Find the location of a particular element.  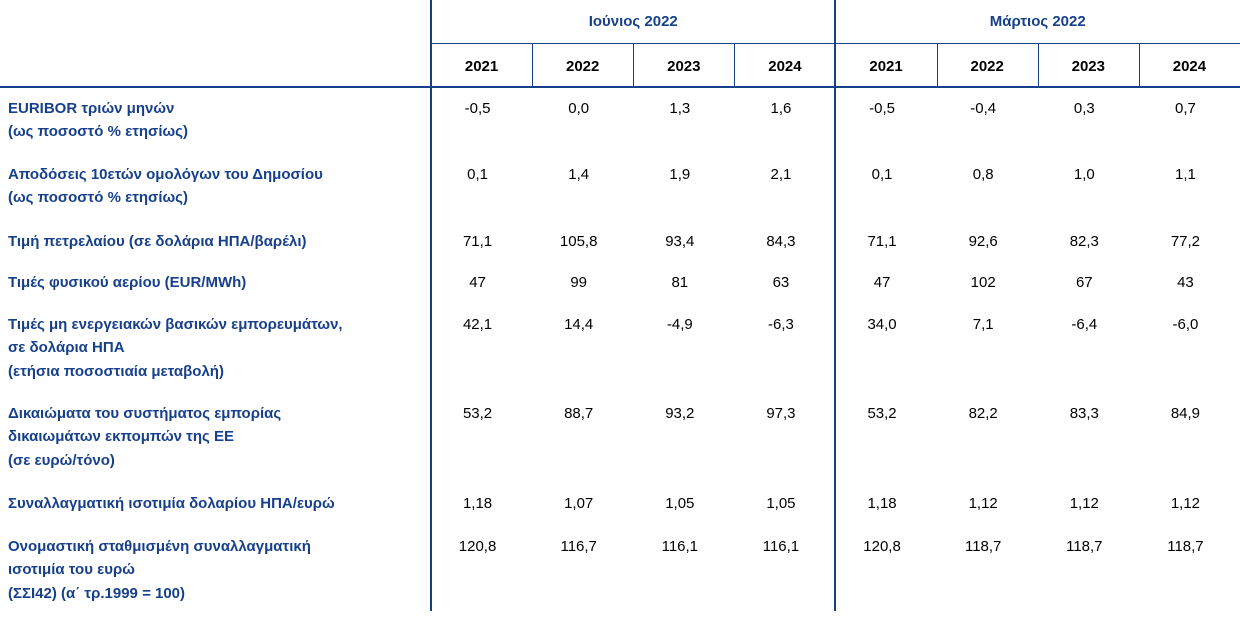

cell-value: 77,2 is located at coordinates (1185, 241).